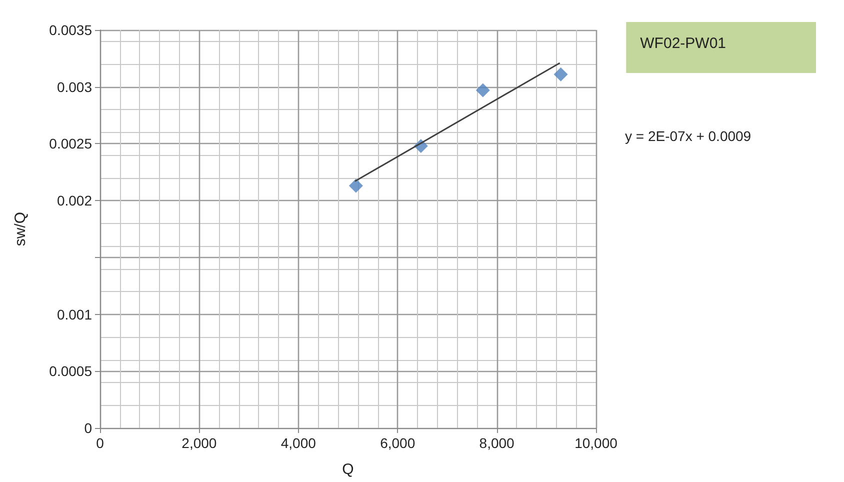  Describe the element at coordinates (74, 200) in the screenshot. I see `y-tick-label: 0.002` at that location.